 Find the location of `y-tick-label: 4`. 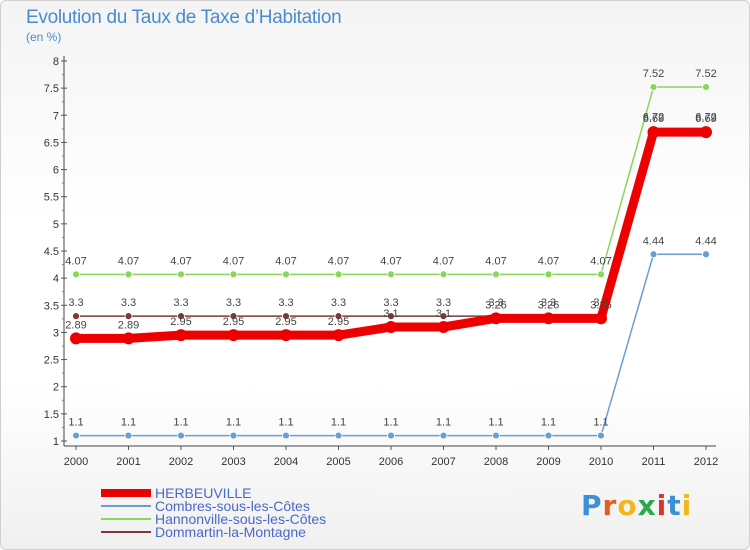

y-tick-label: 4 is located at coordinates (56, 279).